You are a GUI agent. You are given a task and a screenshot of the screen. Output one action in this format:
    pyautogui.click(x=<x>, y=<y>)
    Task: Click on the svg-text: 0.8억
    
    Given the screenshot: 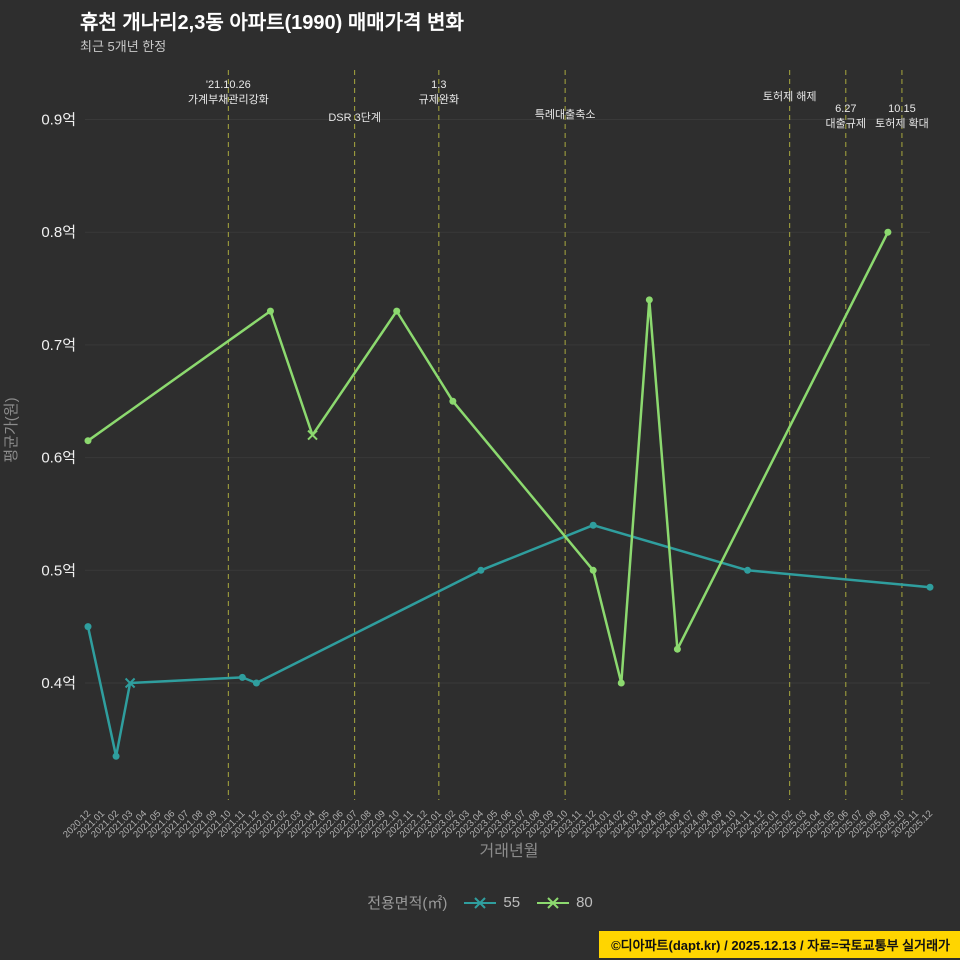 What is the action you would take?
    pyautogui.click(x=58, y=232)
    